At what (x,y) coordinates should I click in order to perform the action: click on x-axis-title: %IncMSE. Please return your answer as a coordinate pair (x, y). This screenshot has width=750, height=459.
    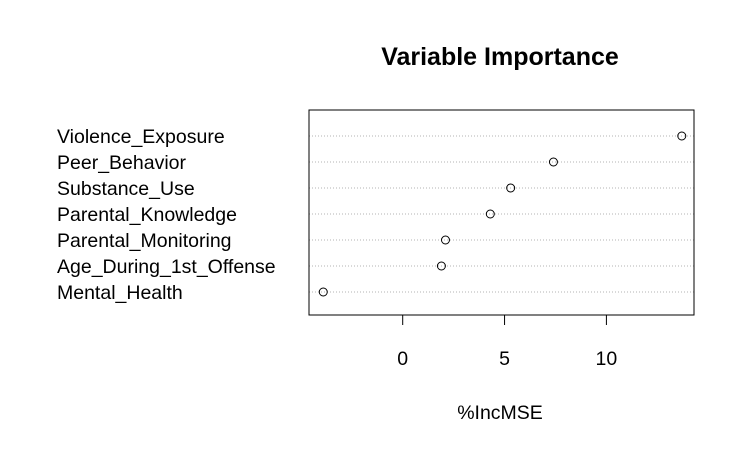
    Looking at the image, I should click on (500, 413).